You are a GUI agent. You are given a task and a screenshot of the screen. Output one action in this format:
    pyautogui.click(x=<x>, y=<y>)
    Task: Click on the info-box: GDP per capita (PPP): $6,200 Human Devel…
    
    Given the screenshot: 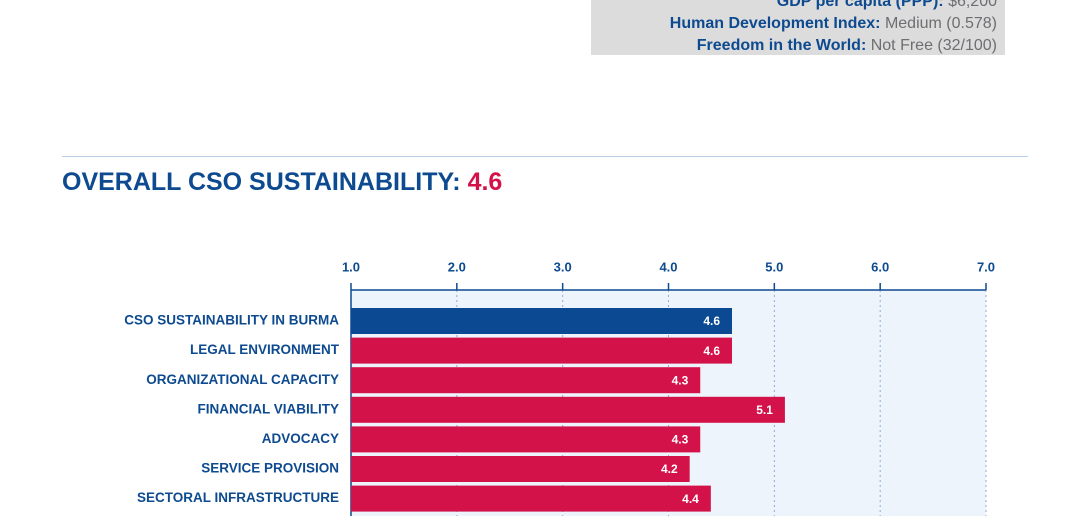 What is the action you would take?
    pyautogui.click(x=798, y=27)
    